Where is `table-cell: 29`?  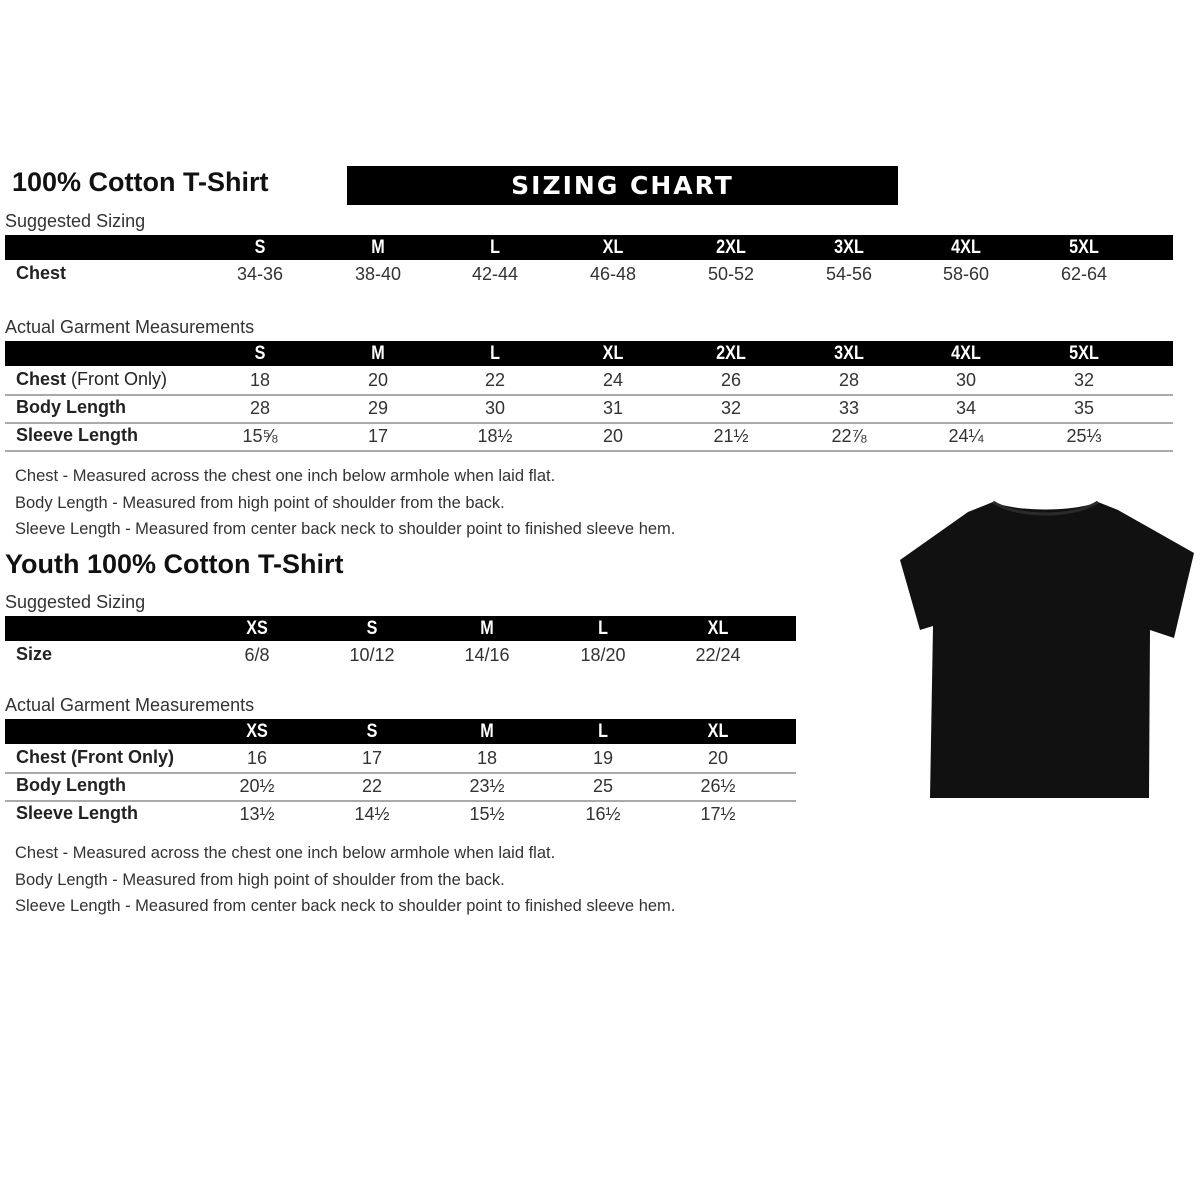 table-cell: 29 is located at coordinates (378, 408).